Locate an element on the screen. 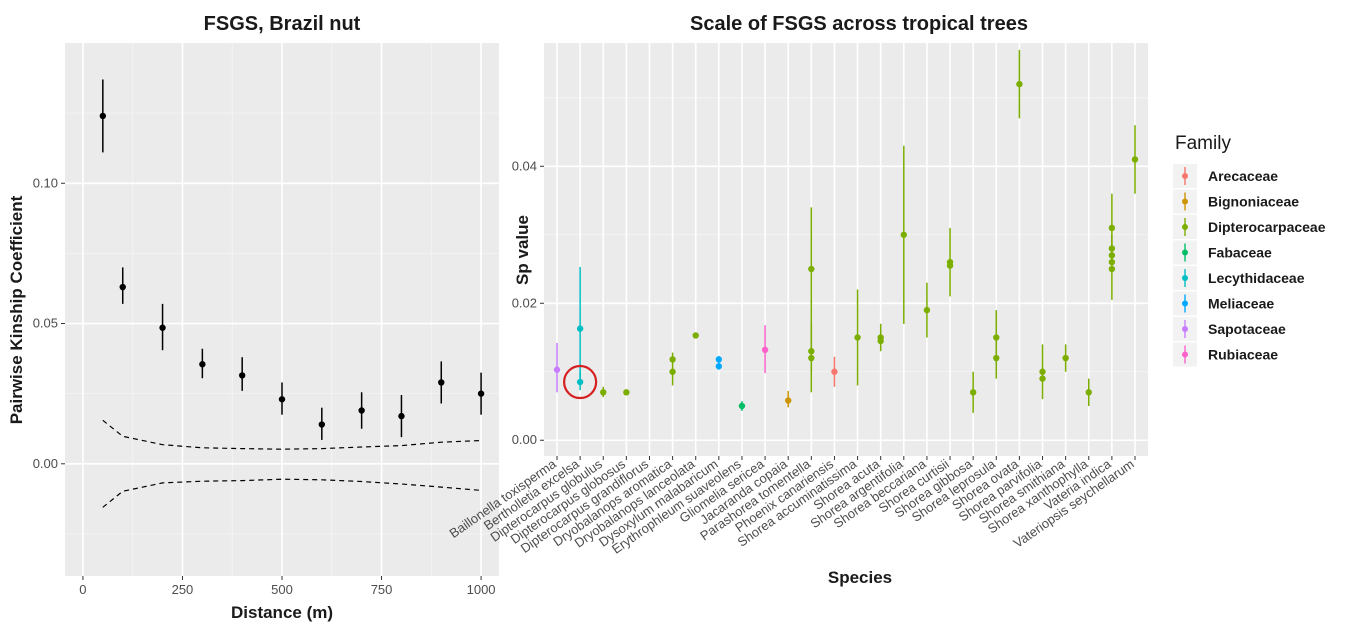 The height and width of the screenshot is (623, 1347). right-x-axis-label: Species is located at coordinates (860, 577).